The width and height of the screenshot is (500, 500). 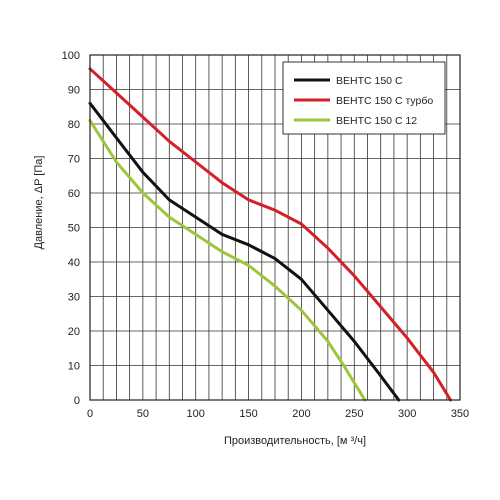 I want to click on y-tick-label: 60, so click(x=74, y=194).